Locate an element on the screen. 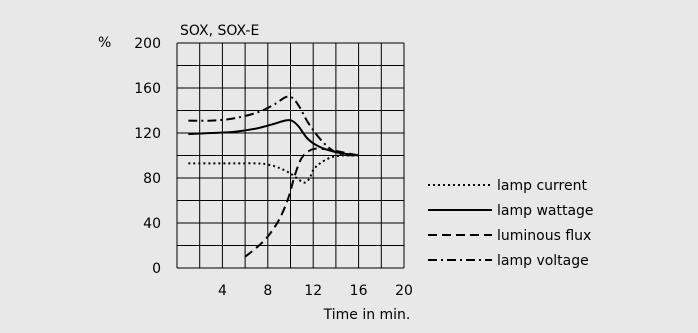 The image size is (698, 333). series-line-luminous-flux is located at coordinates (301, 202).